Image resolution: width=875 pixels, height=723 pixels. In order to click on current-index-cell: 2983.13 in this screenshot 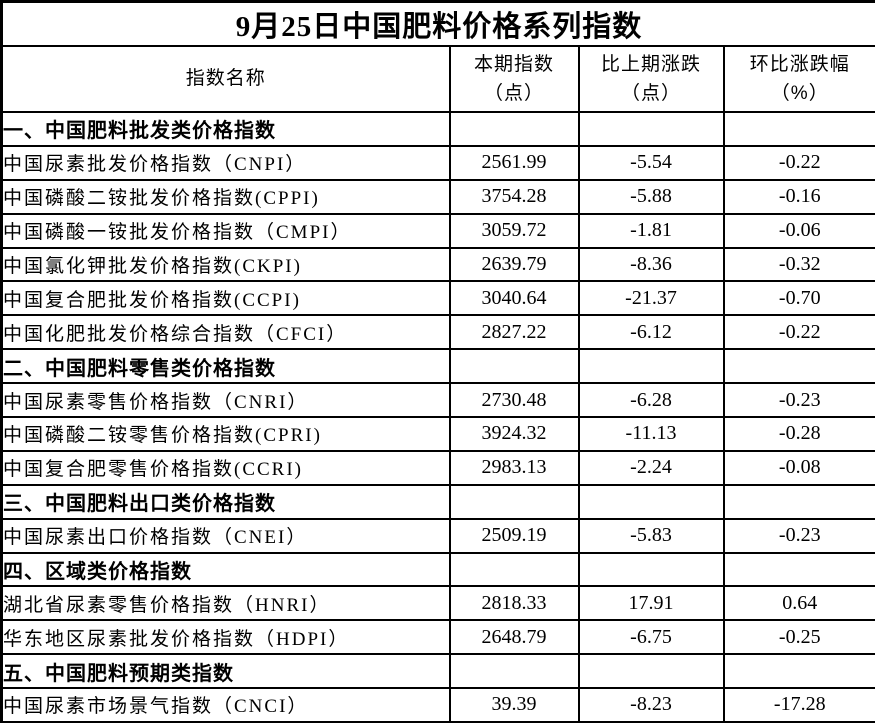, I will do `click(514, 467)`.